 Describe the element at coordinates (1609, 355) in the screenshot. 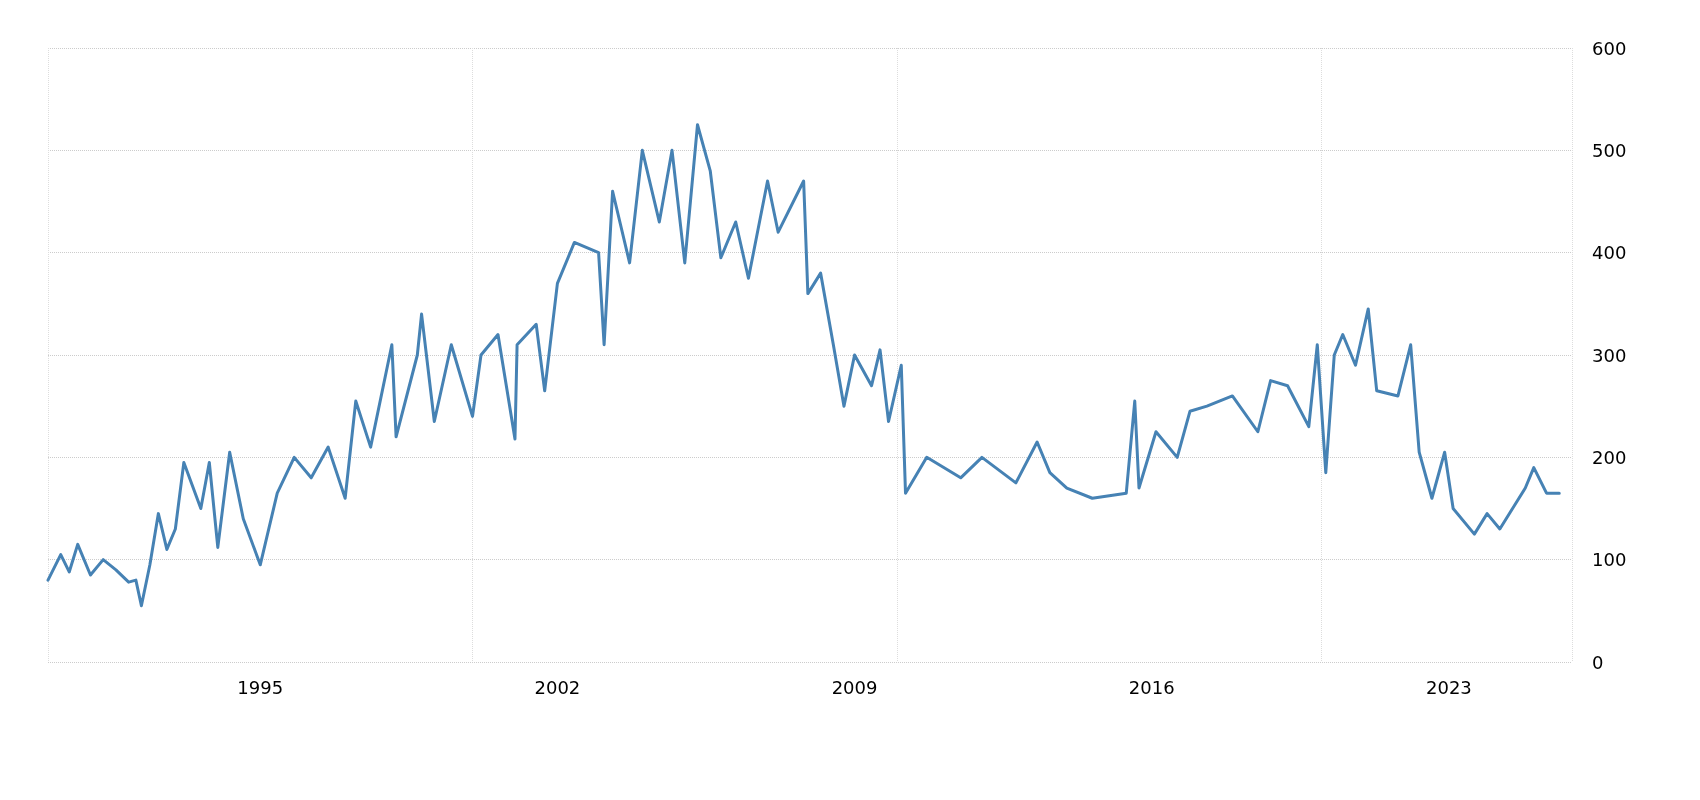

I see `y-tick-label: 300` at that location.